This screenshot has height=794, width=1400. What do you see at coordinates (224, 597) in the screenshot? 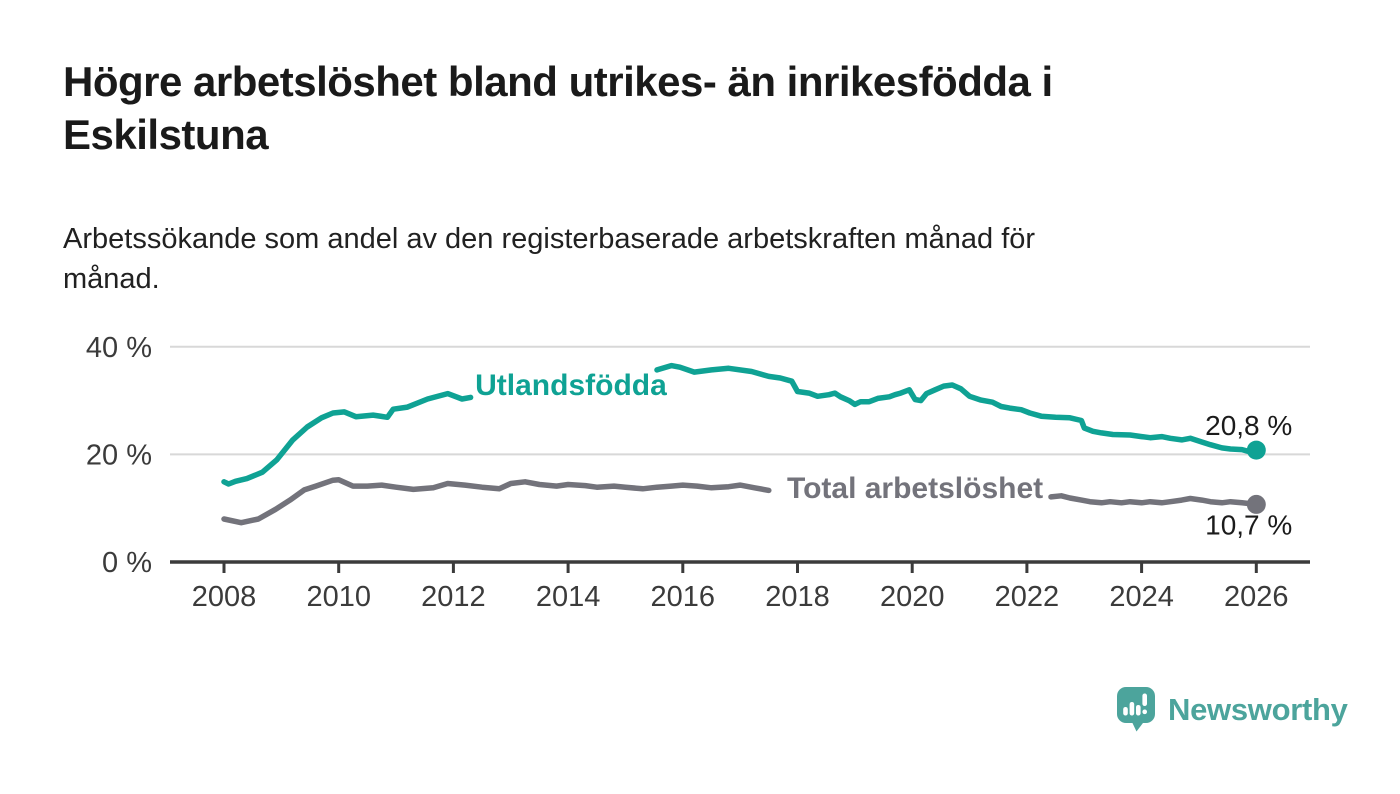
I see `x-tick-label: 2008` at bounding box center [224, 597].